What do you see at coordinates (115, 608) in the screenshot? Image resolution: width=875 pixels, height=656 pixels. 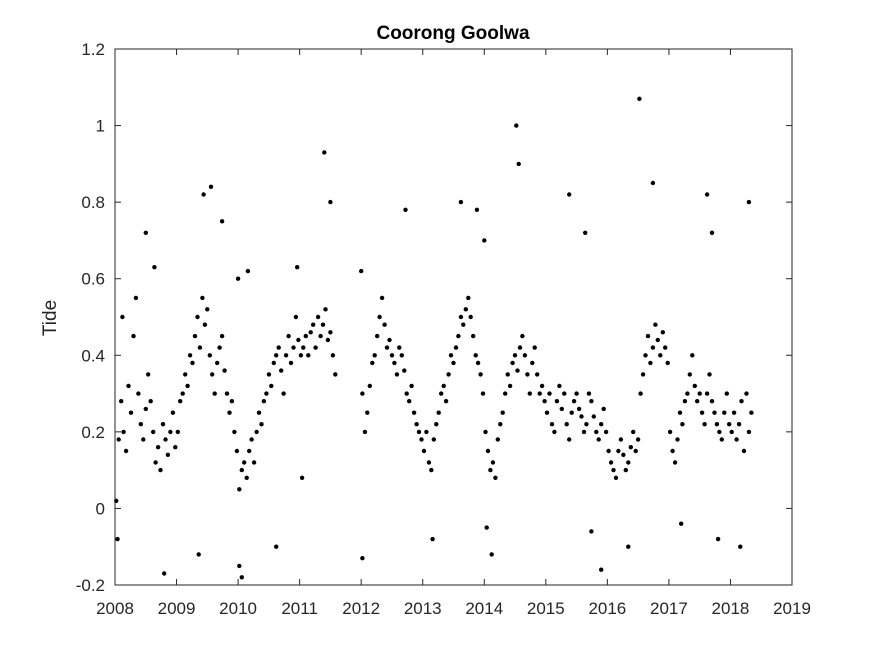 I see `x-tick-label: 2008` at bounding box center [115, 608].